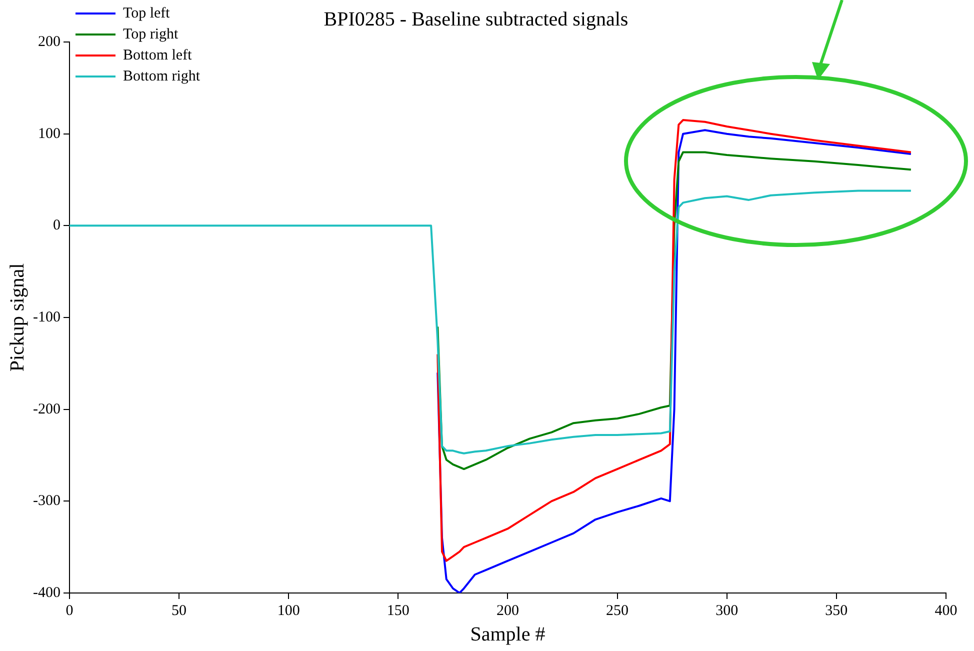 The width and height of the screenshot is (974, 651). What do you see at coordinates (476, 19) in the screenshot?
I see `chart-title: BPI0285 - Baseline subtracted signals` at bounding box center [476, 19].